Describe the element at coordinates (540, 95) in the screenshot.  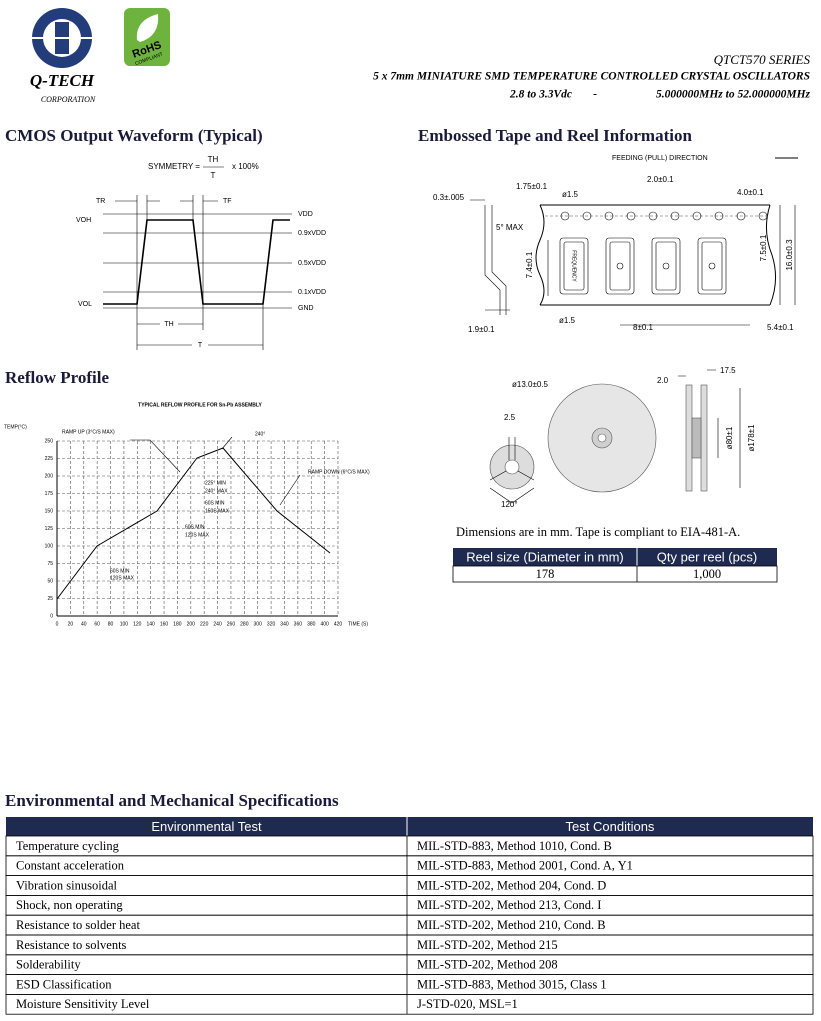
I see `voltage: 2.8 to 3.3Vdc` at that location.